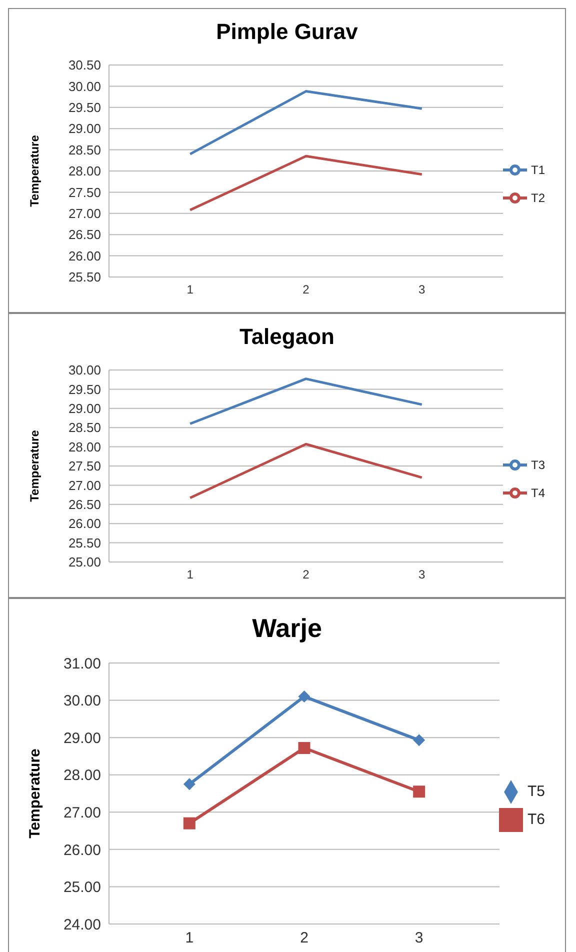 The image size is (576, 952). What do you see at coordinates (84, 65) in the screenshot?
I see `y-tick-label: 30.50` at bounding box center [84, 65].